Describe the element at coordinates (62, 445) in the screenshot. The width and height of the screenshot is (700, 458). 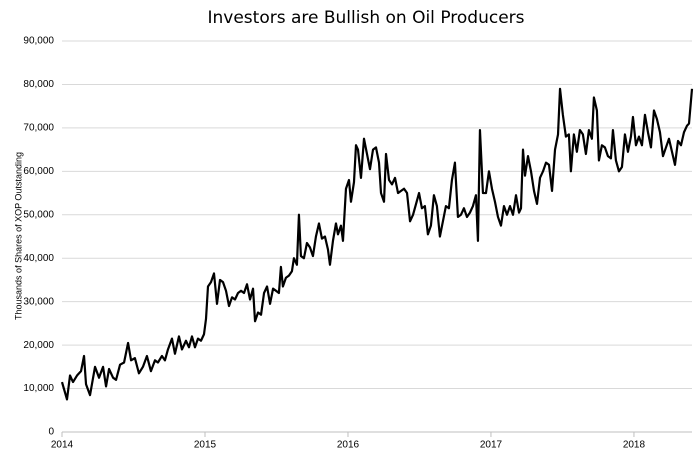
I see `x-tick-label: 2014` at that location.